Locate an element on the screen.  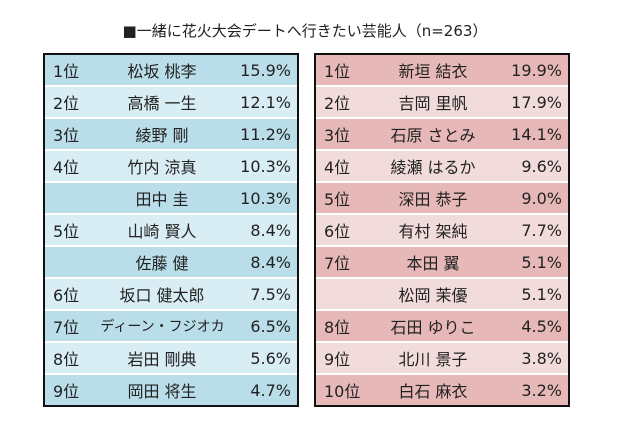
table-row: 7位 本田 翼 5.1% is located at coordinates (442, 262).